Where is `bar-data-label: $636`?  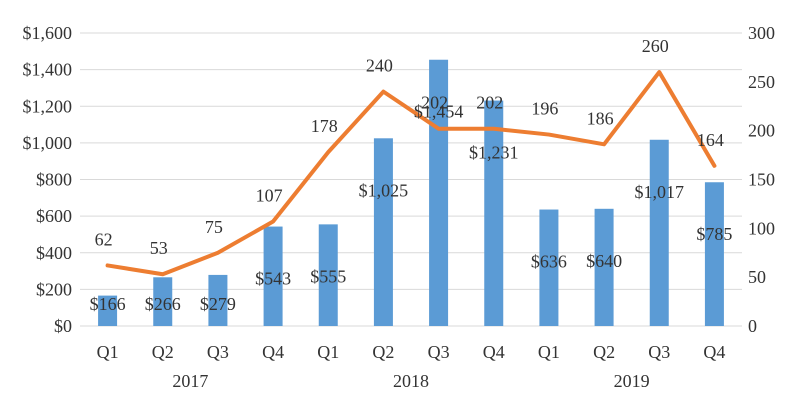
bar-data-label: $636 is located at coordinates (549, 262).